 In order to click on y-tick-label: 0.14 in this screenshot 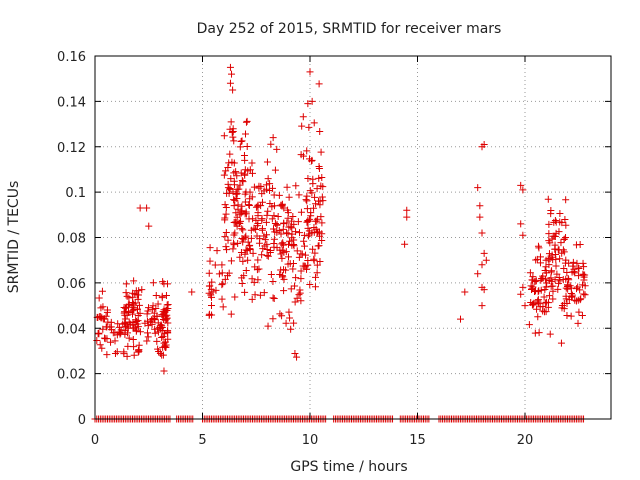, I will do `click(71, 102)`.